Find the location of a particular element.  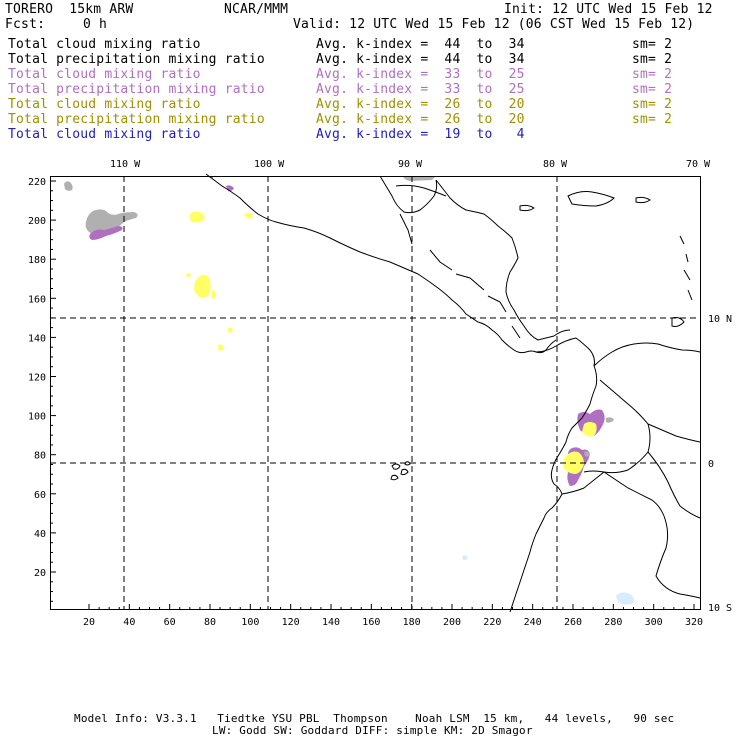

model-title: TORERO 15km ARW is located at coordinates (69, 9).